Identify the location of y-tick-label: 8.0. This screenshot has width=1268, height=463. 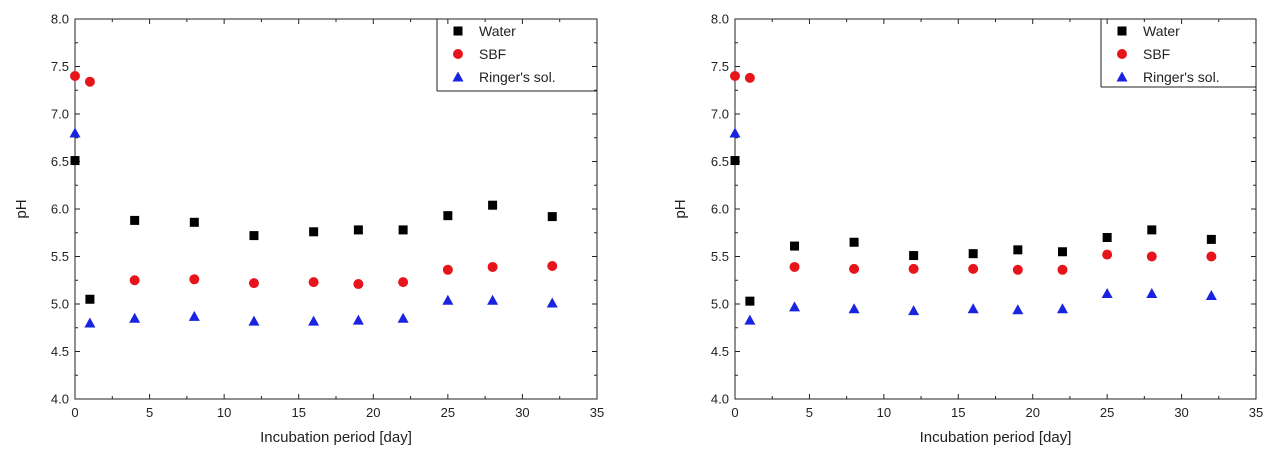
(60, 19).